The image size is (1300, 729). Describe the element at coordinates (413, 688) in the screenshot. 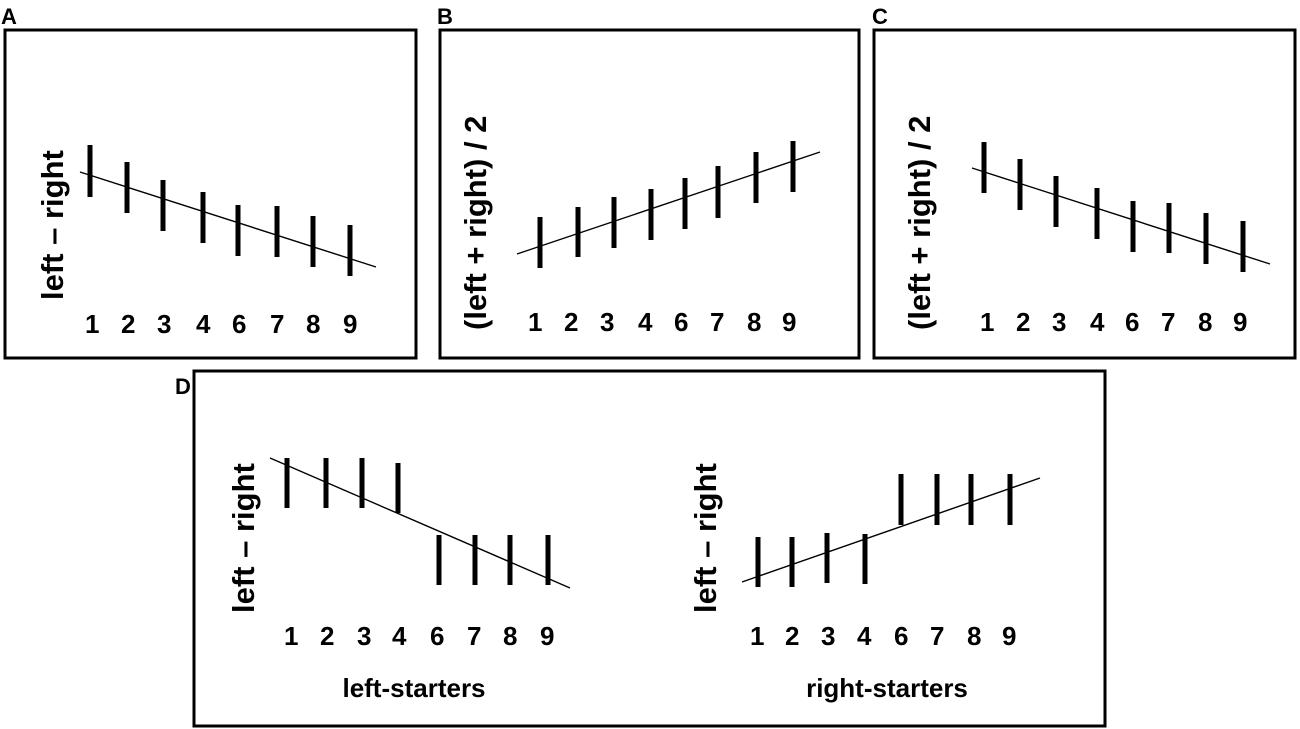

I see `panel-d-left-caption: left-starters` at that location.